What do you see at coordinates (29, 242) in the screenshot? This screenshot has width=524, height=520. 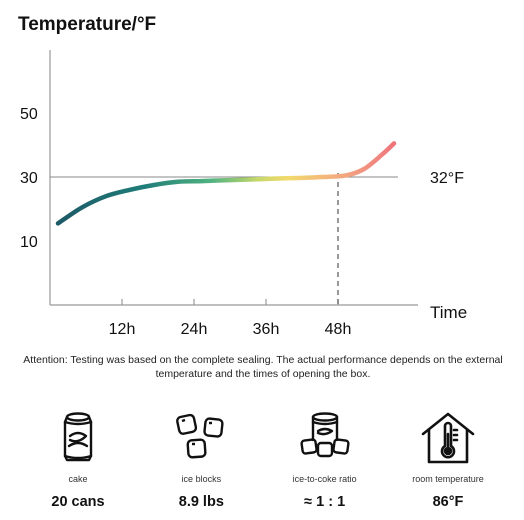 I see `y-tick-label: 10` at bounding box center [29, 242].